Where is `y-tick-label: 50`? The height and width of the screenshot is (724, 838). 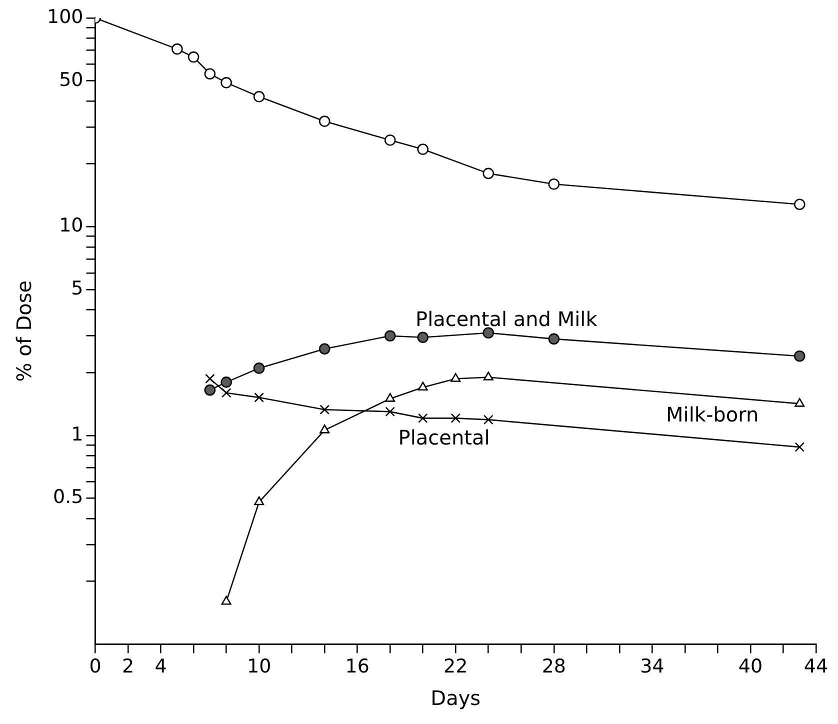
y-tick-label: 50 is located at coordinates (71, 79).